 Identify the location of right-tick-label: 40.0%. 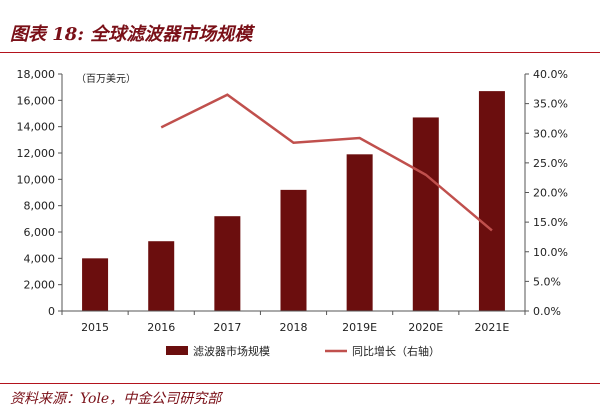
(550, 74).